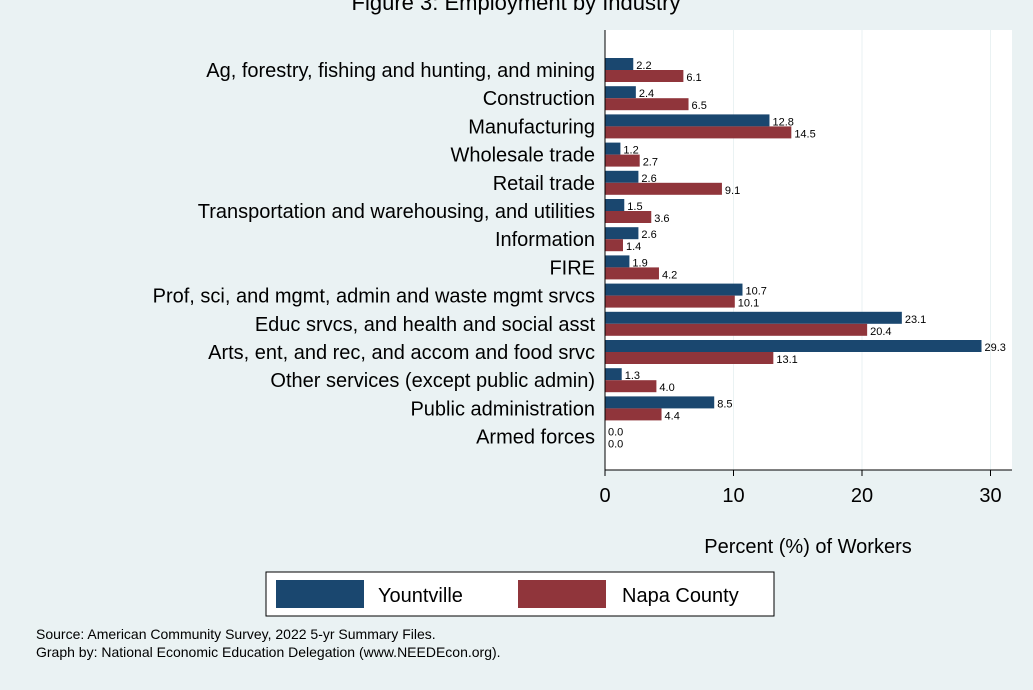 This screenshot has height=690, width=1033. I want to click on data-label: 23.1, so click(915, 320).